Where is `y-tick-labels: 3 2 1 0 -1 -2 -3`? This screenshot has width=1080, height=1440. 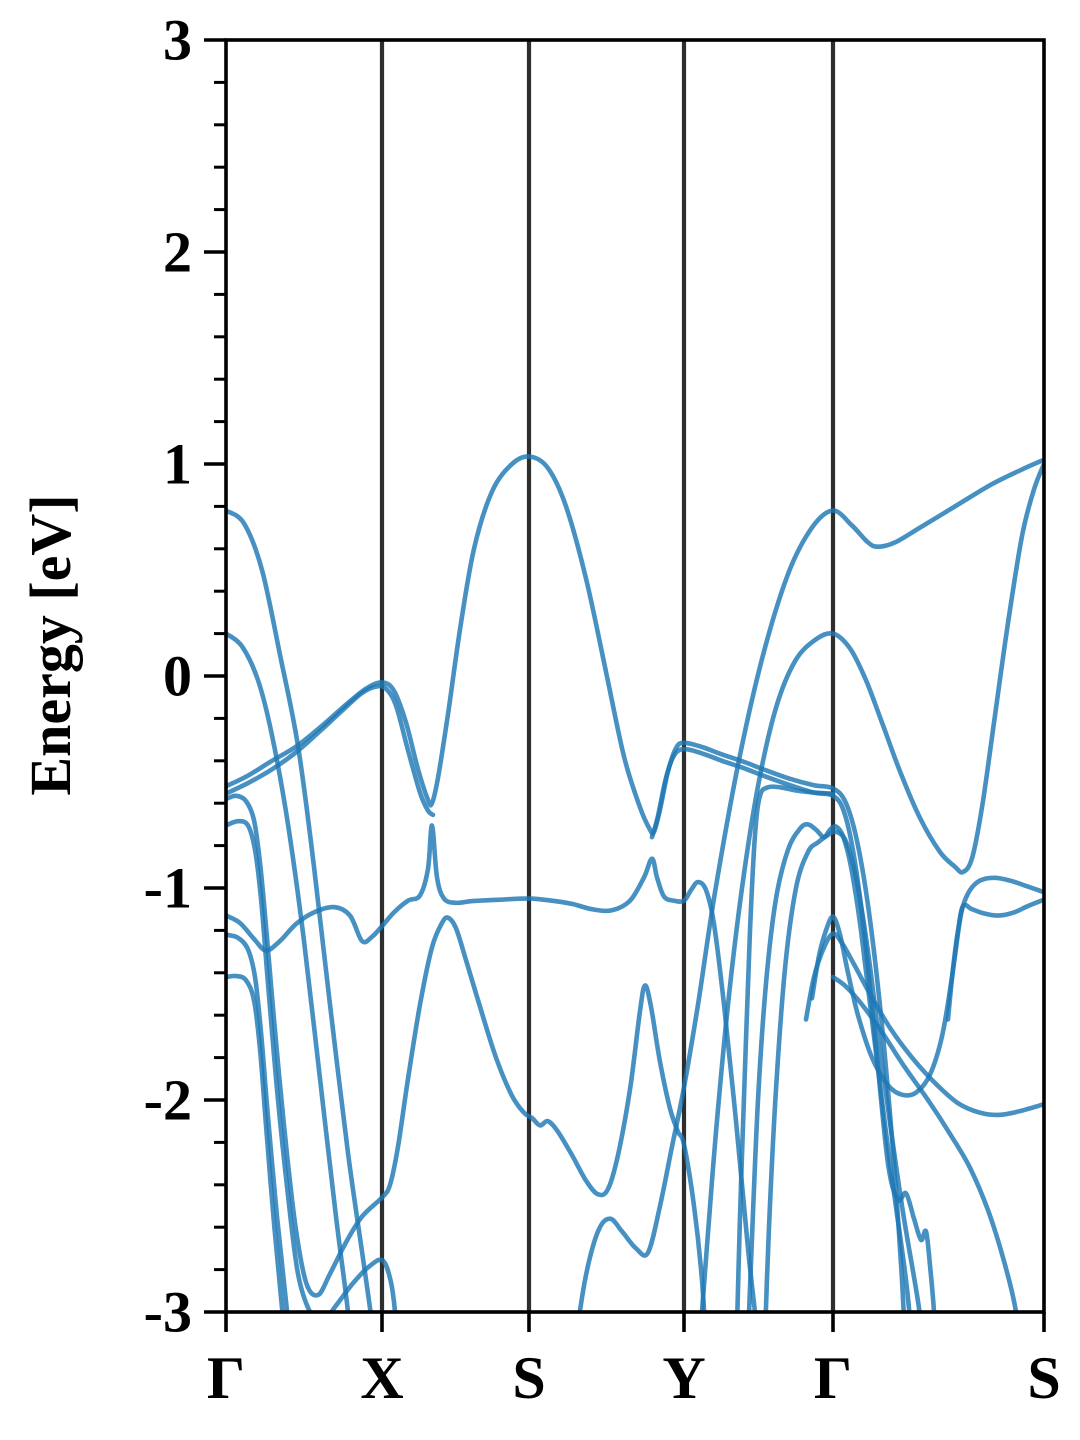
y-tick-labels: 3 2 1 0 -1 -2 -3 is located at coordinates (168, 676).